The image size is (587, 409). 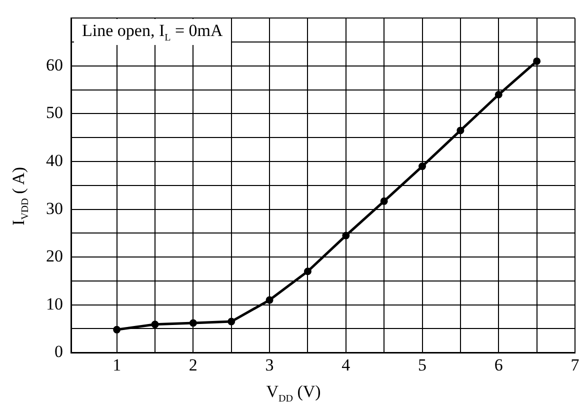 I want to click on x-tick-label: 7, so click(x=575, y=364).